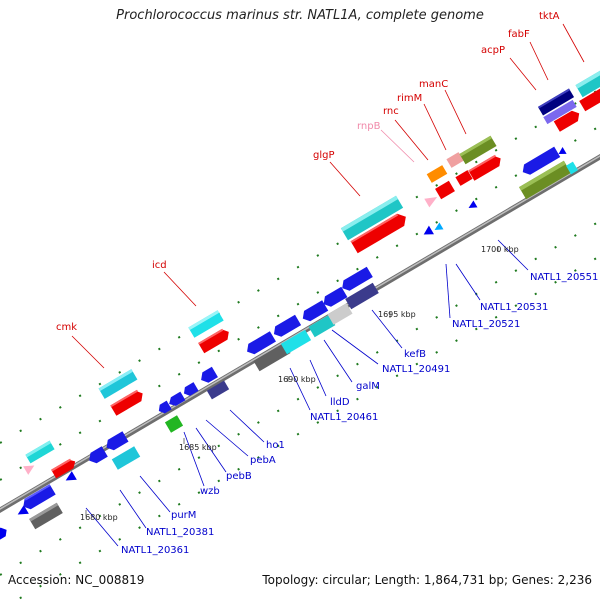 The height and width of the screenshot is (600, 600). What do you see at coordinates (180, 532) in the screenshot?
I see `gene-label-NATL1_20381: NATL1_20381` at bounding box center [180, 532].